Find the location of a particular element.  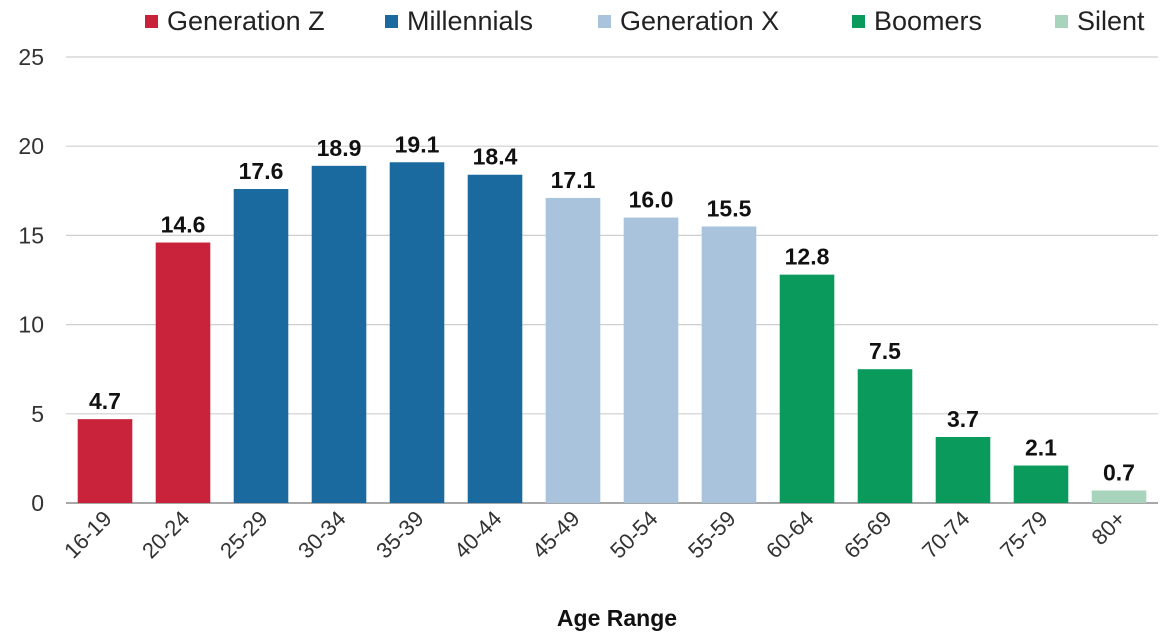

data-label: 3.7 is located at coordinates (963, 419).